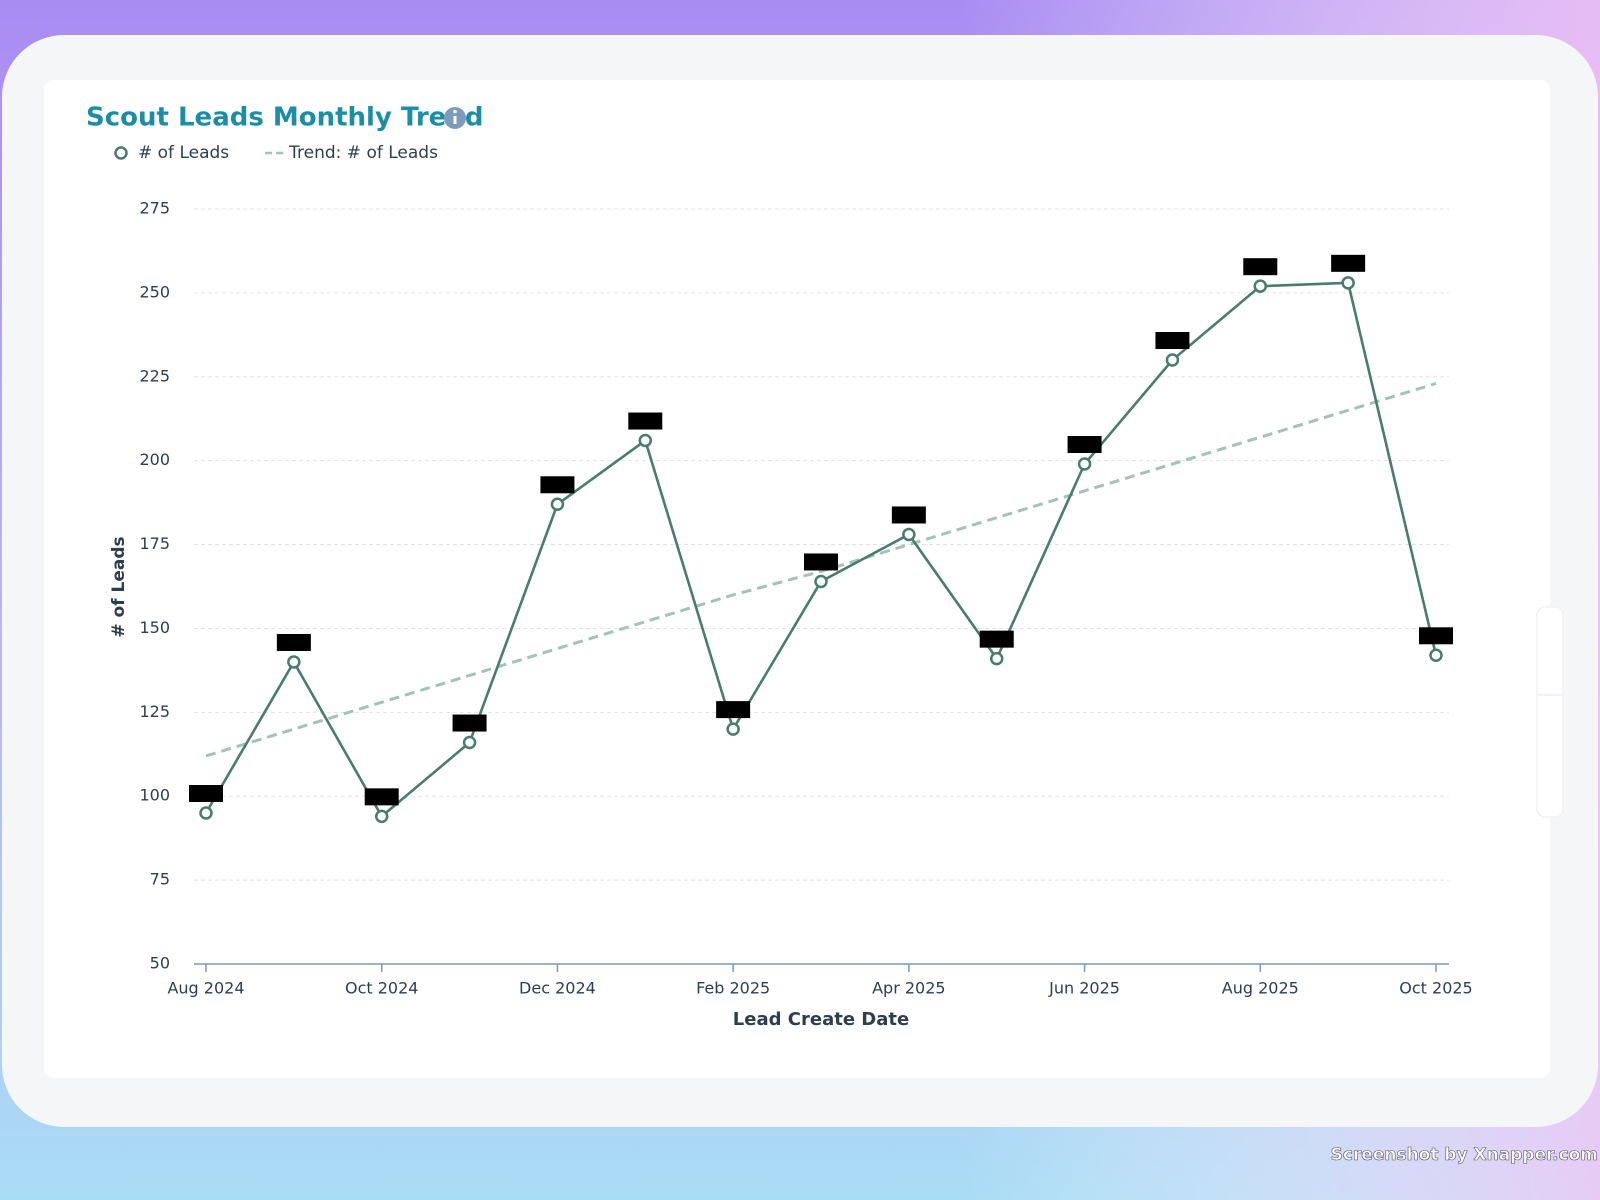 This screenshot has width=1600, height=1200. I want to click on legend-swatch, so click(121, 153).